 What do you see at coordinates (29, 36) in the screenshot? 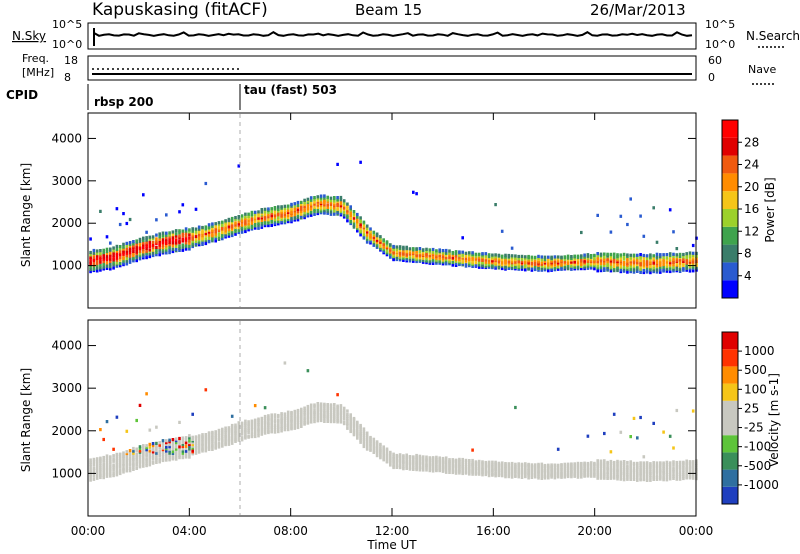
I see `noise-left-label: N.Sky` at bounding box center [29, 36].